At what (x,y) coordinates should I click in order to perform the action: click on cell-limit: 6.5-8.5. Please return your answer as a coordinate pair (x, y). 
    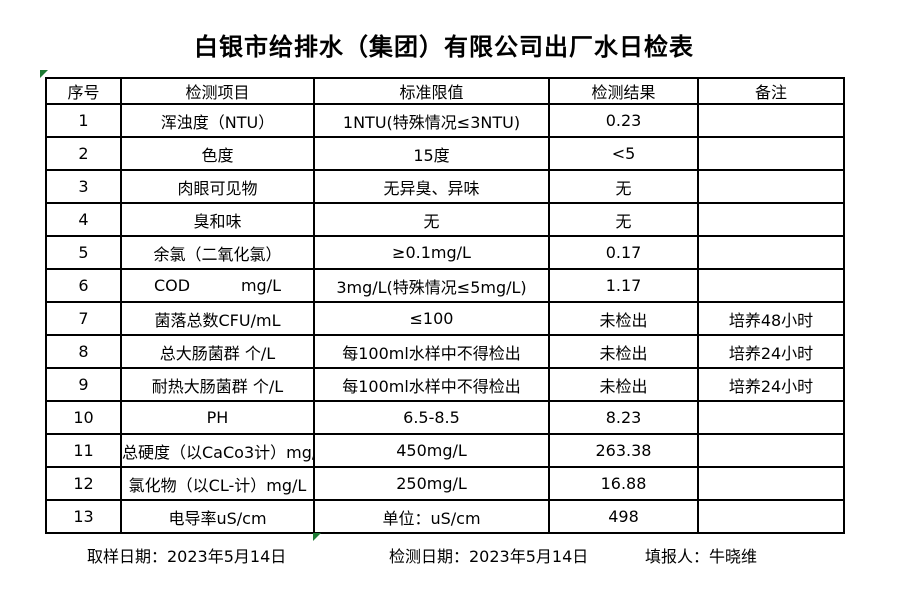
    Looking at the image, I should click on (431, 417).